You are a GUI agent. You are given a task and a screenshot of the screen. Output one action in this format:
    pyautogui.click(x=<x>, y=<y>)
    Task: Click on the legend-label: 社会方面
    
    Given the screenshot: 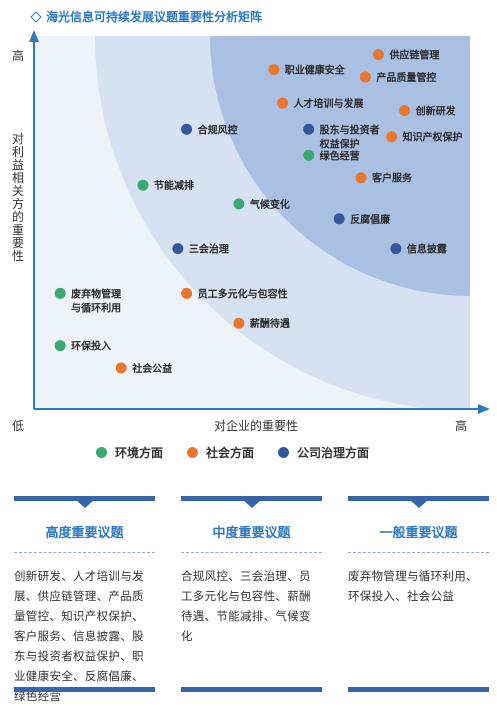 What is the action you would take?
    pyautogui.click(x=230, y=453)
    